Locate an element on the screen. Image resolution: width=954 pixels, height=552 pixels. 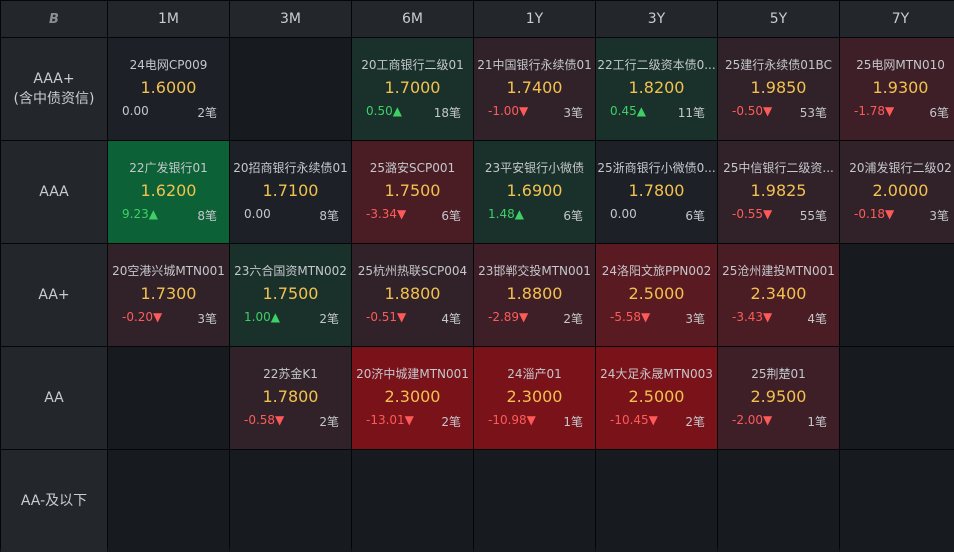
bond-cell: 23平安银行小微债 1.6900 1.48▲ 6笔 is located at coordinates (534, 192).